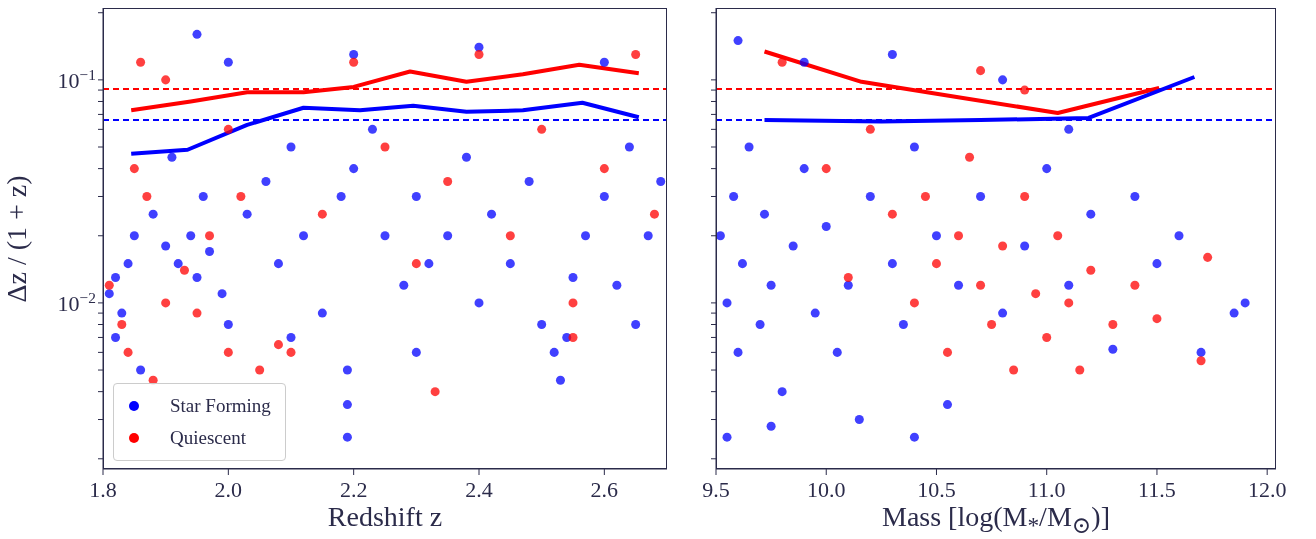 This screenshot has width=1316, height=539. I want to click on x-axis-title: Redshift z, so click(385, 517).